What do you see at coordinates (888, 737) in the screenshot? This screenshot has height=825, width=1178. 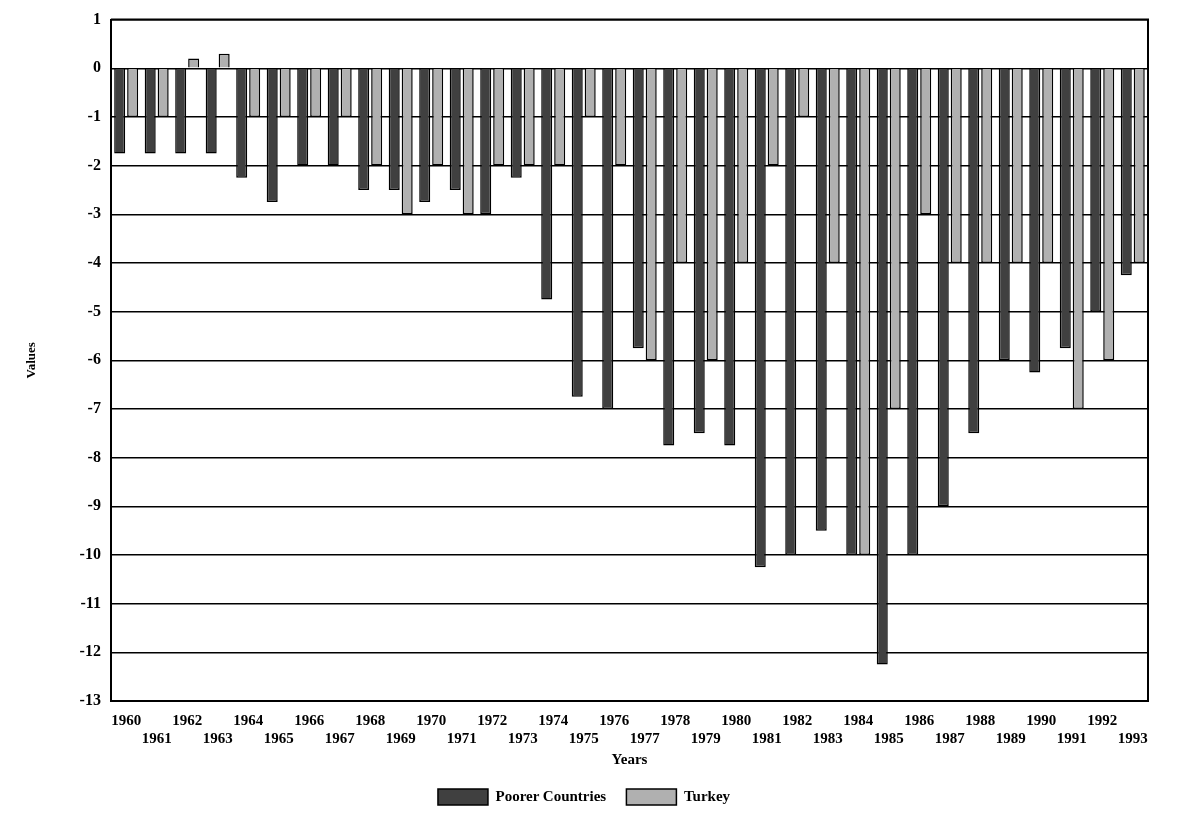 I see `x-tick-label: 1985` at bounding box center [888, 737].